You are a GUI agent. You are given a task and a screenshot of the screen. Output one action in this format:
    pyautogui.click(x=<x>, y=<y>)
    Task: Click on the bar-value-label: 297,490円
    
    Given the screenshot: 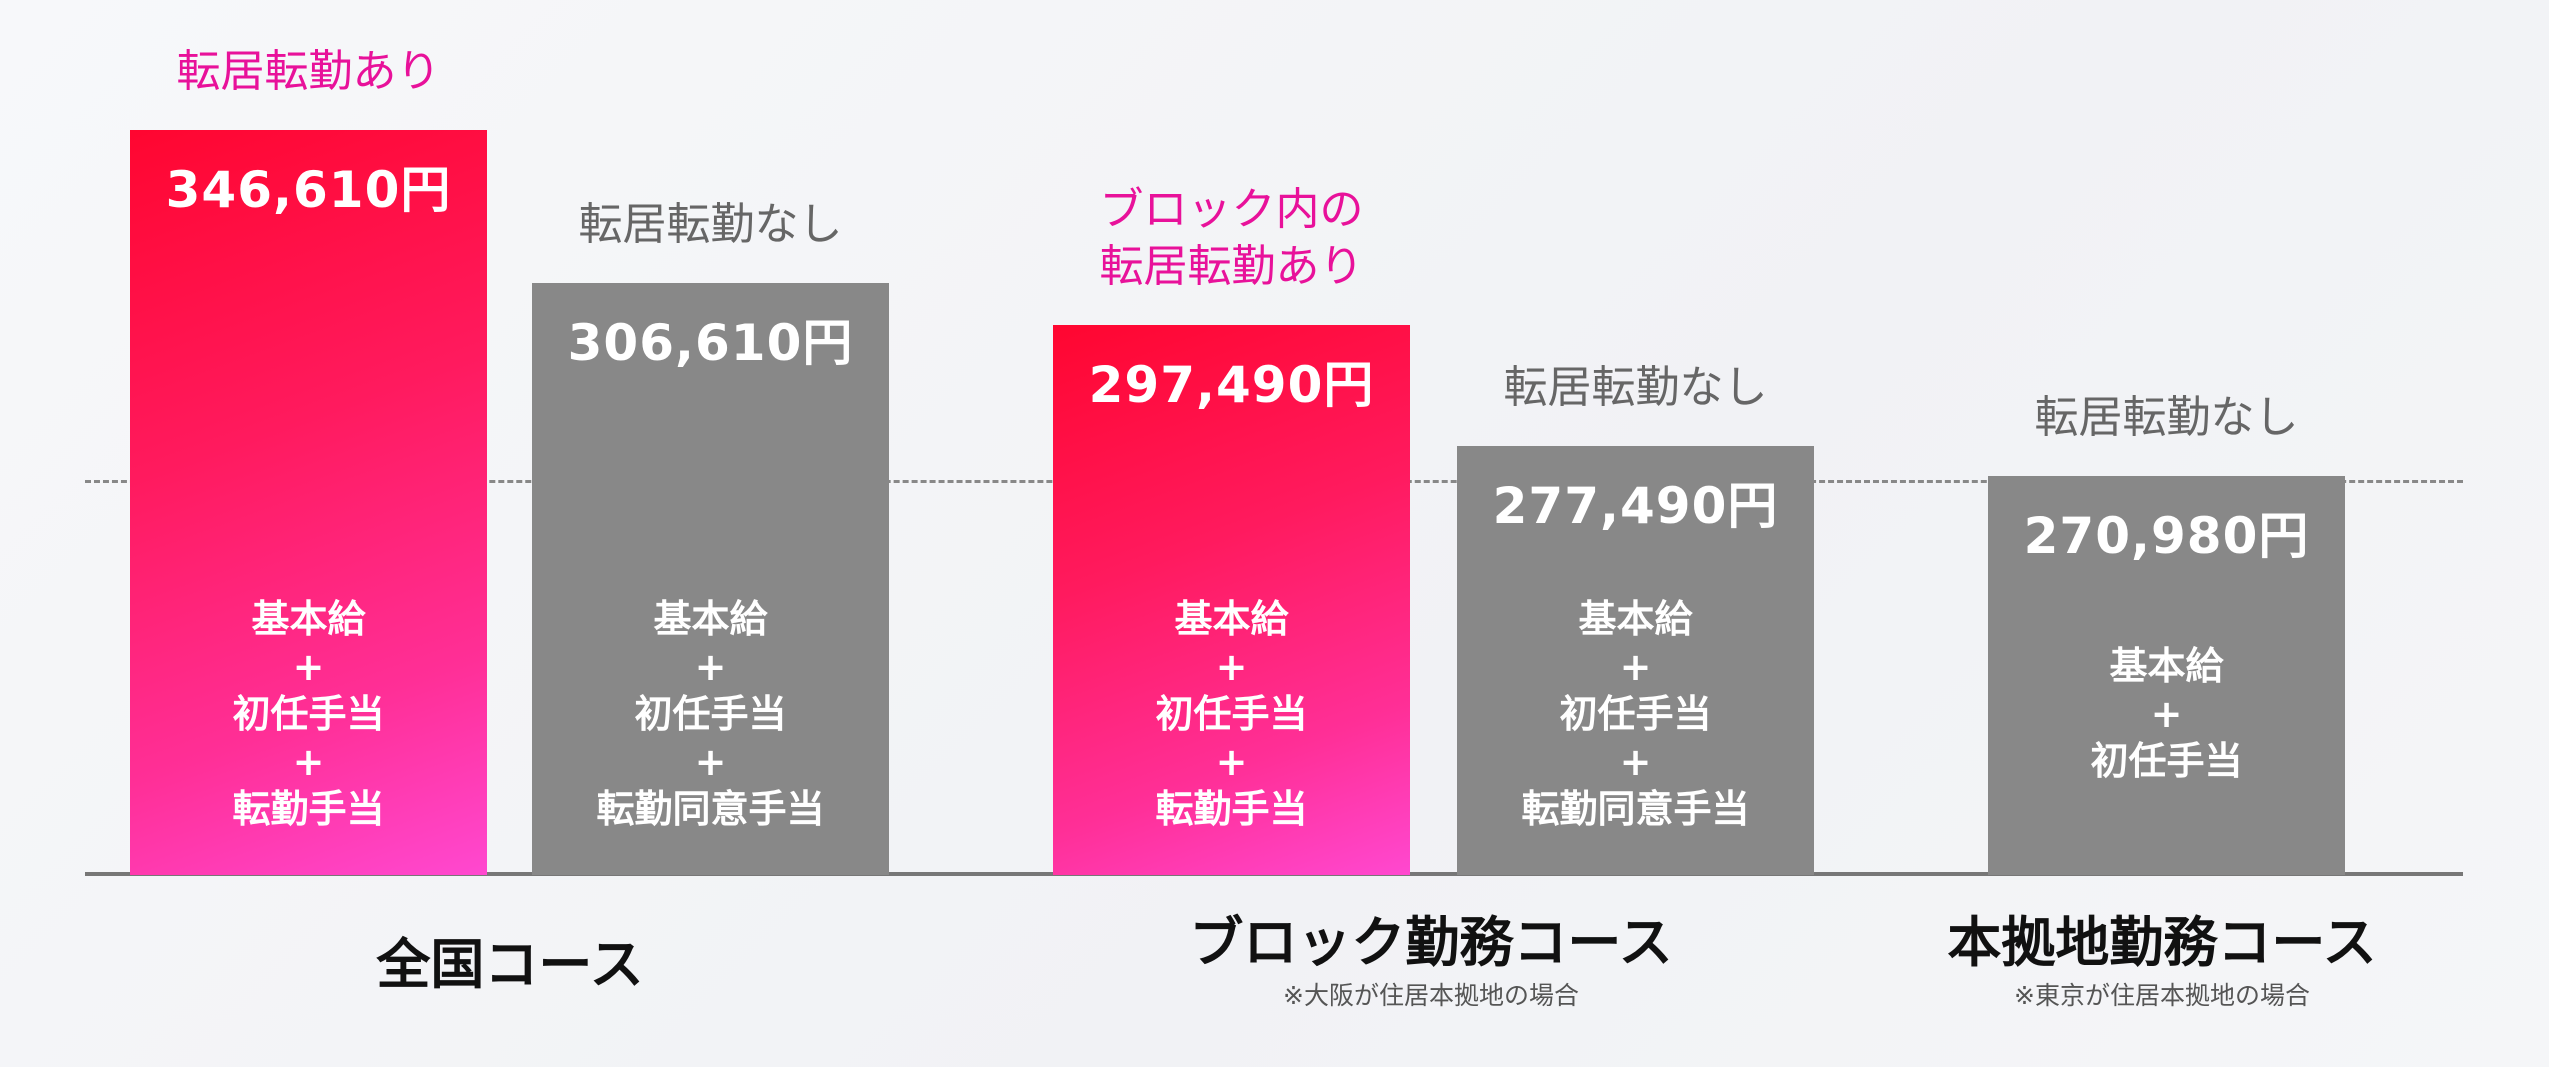 What is the action you would take?
    pyautogui.click(x=1231, y=384)
    